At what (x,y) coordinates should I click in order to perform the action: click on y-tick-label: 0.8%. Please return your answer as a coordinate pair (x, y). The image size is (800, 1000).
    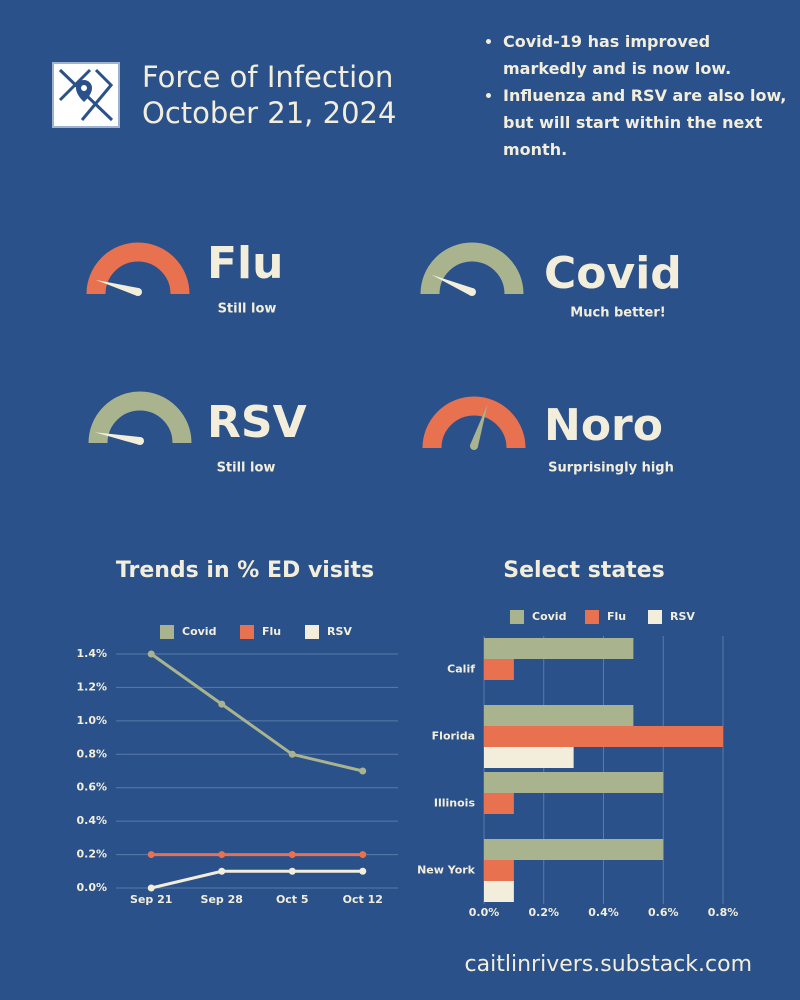
    Looking at the image, I should click on (91, 753).